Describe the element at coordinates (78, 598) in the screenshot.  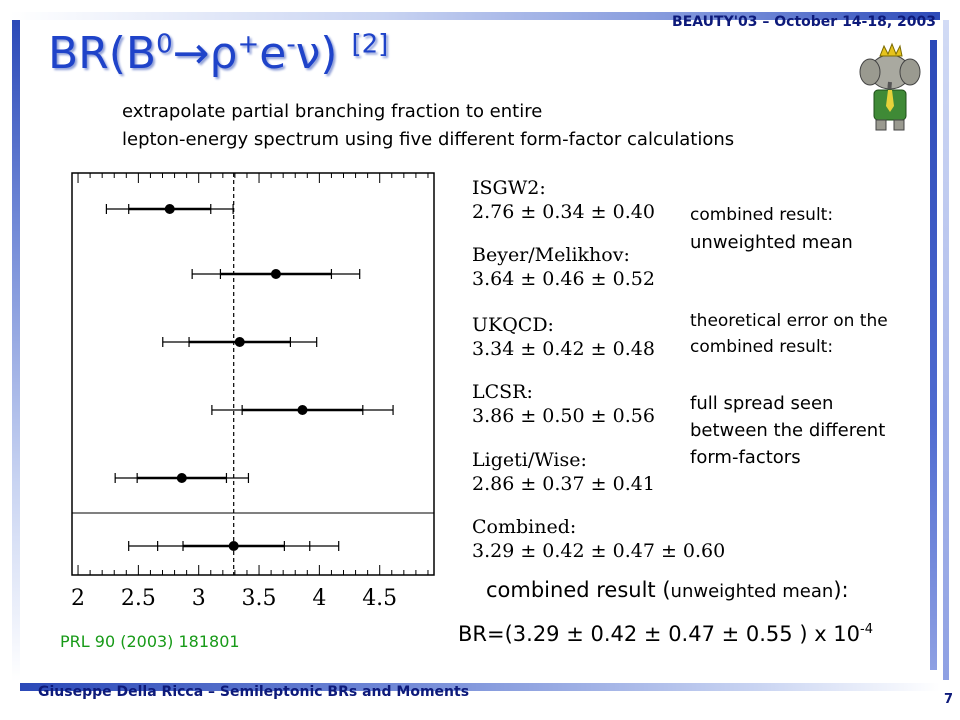
I see `x-tick-label-0: 2` at that location.